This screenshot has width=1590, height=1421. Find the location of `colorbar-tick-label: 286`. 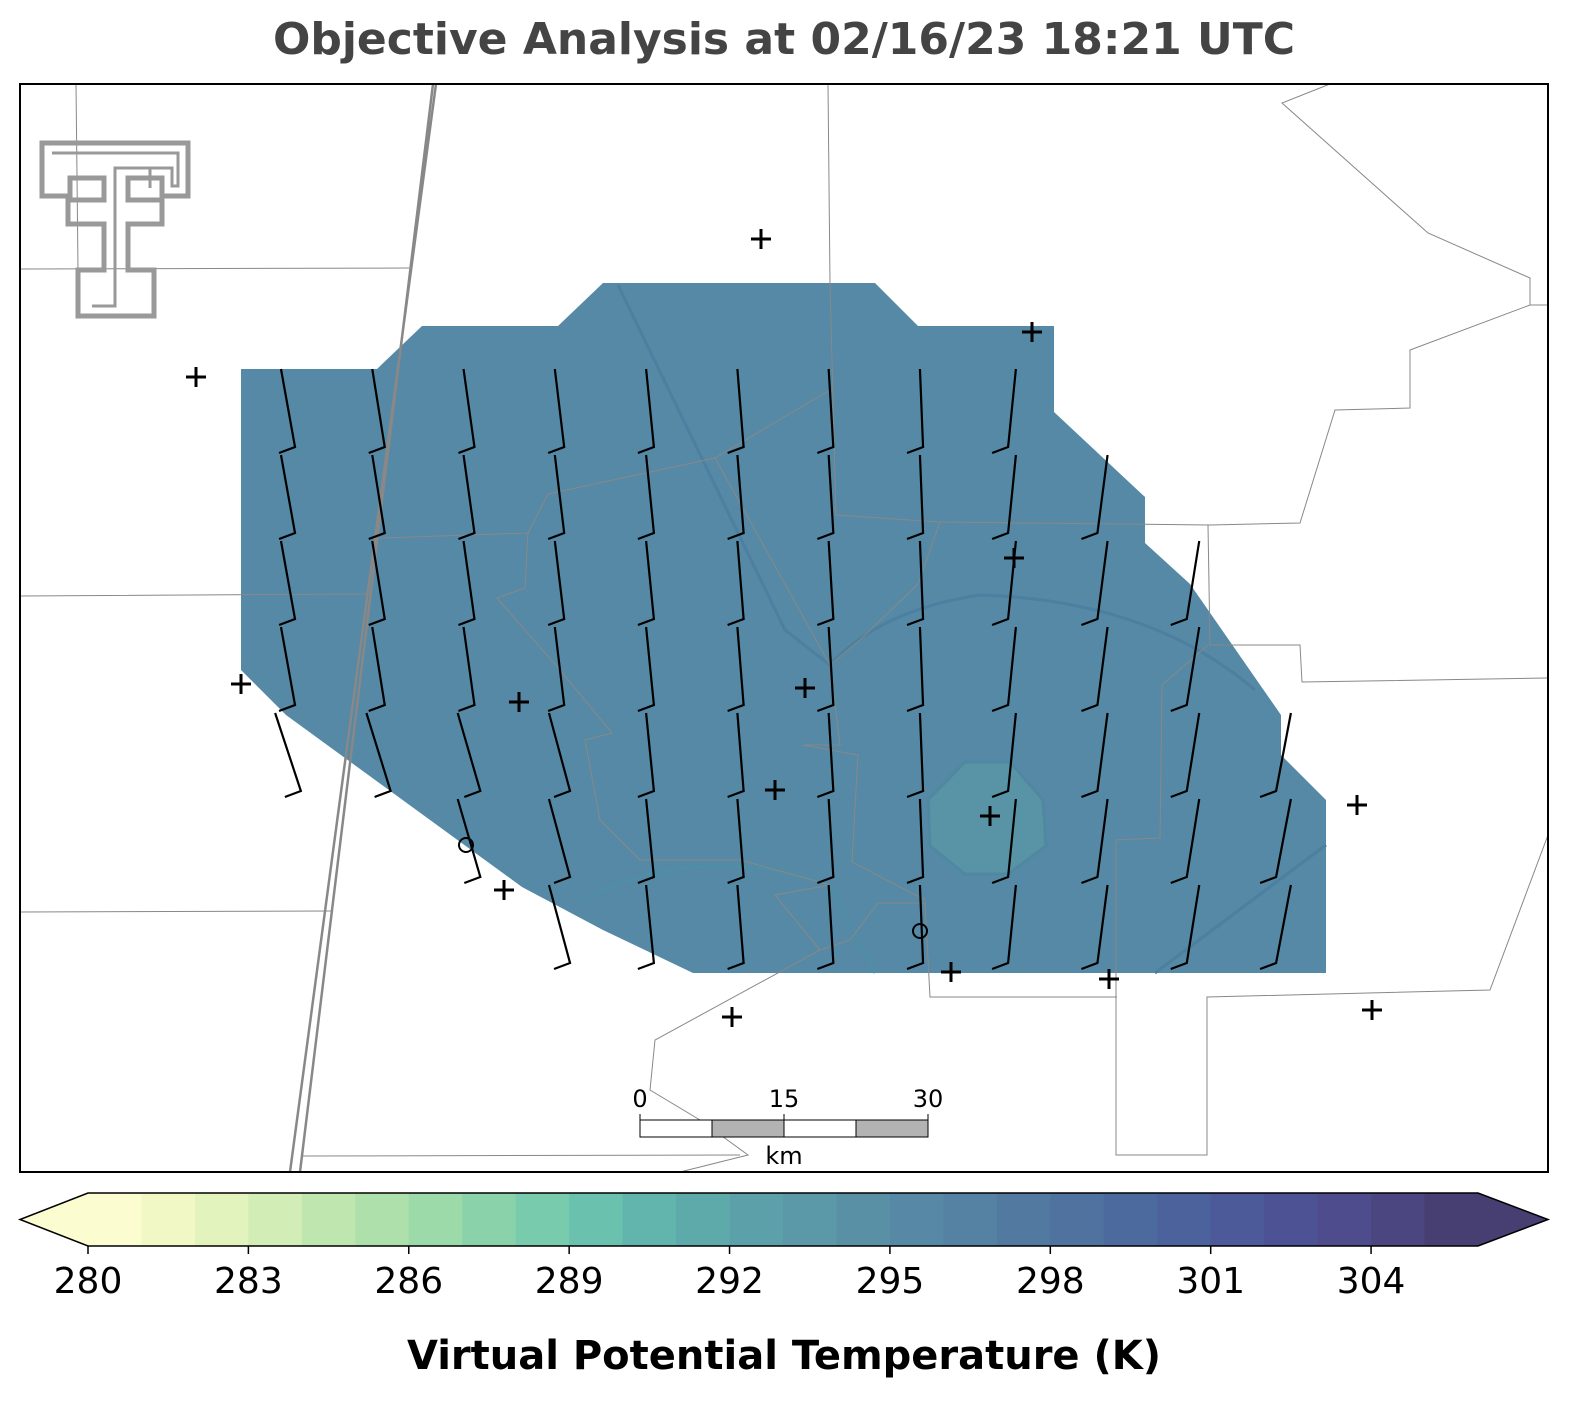

colorbar-tick-label: 286 is located at coordinates (408, 1281).